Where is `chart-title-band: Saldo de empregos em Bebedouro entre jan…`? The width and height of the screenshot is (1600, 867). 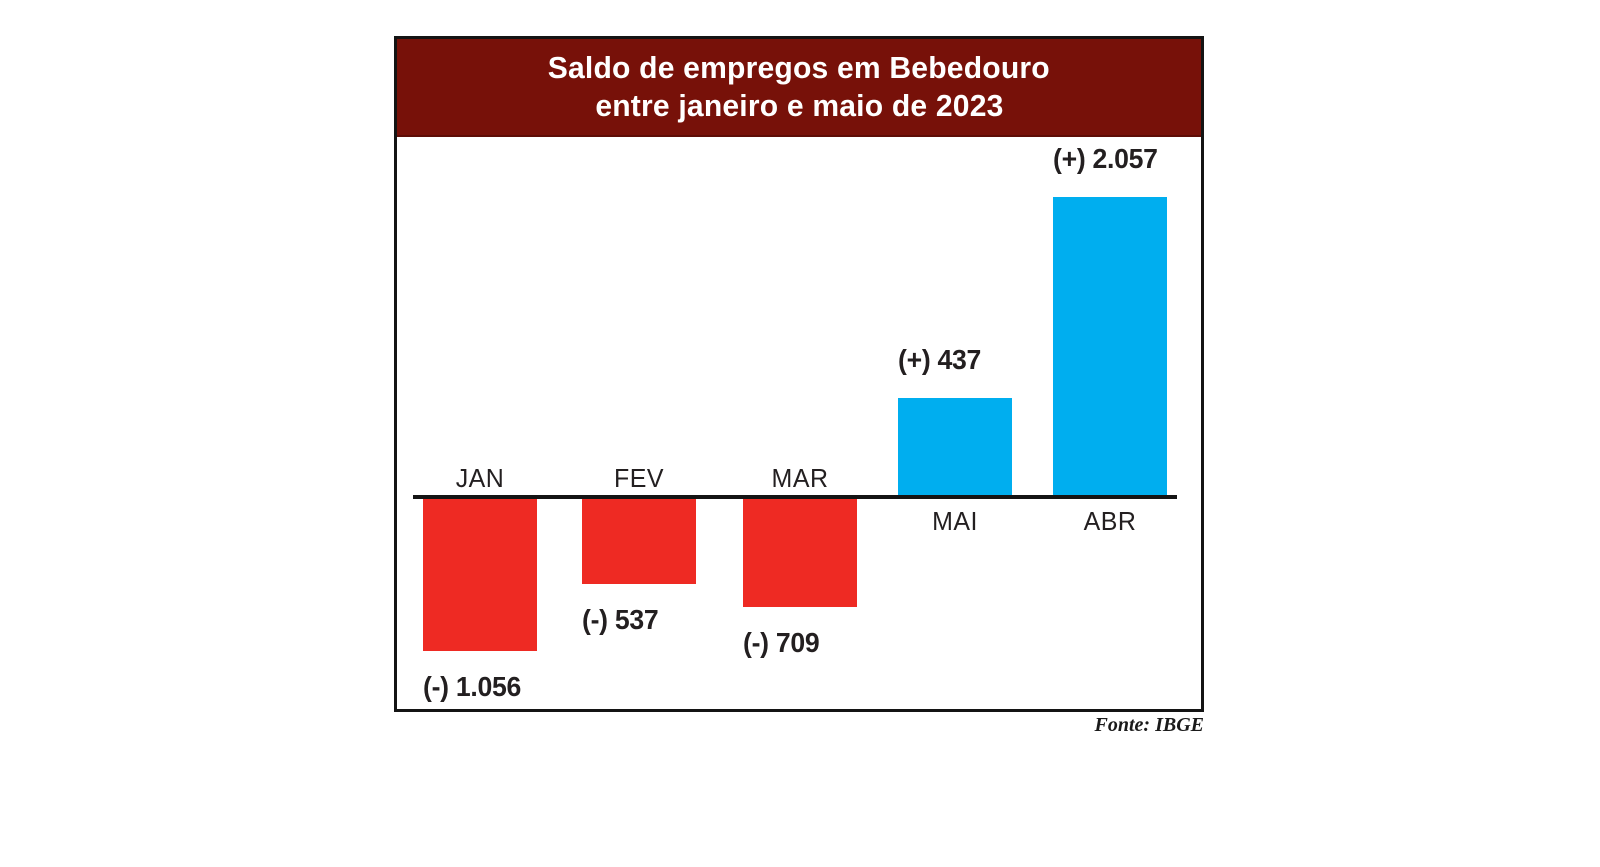
chart-title-band: Saldo de empregos em Bebedouro entre jan… is located at coordinates (799, 88).